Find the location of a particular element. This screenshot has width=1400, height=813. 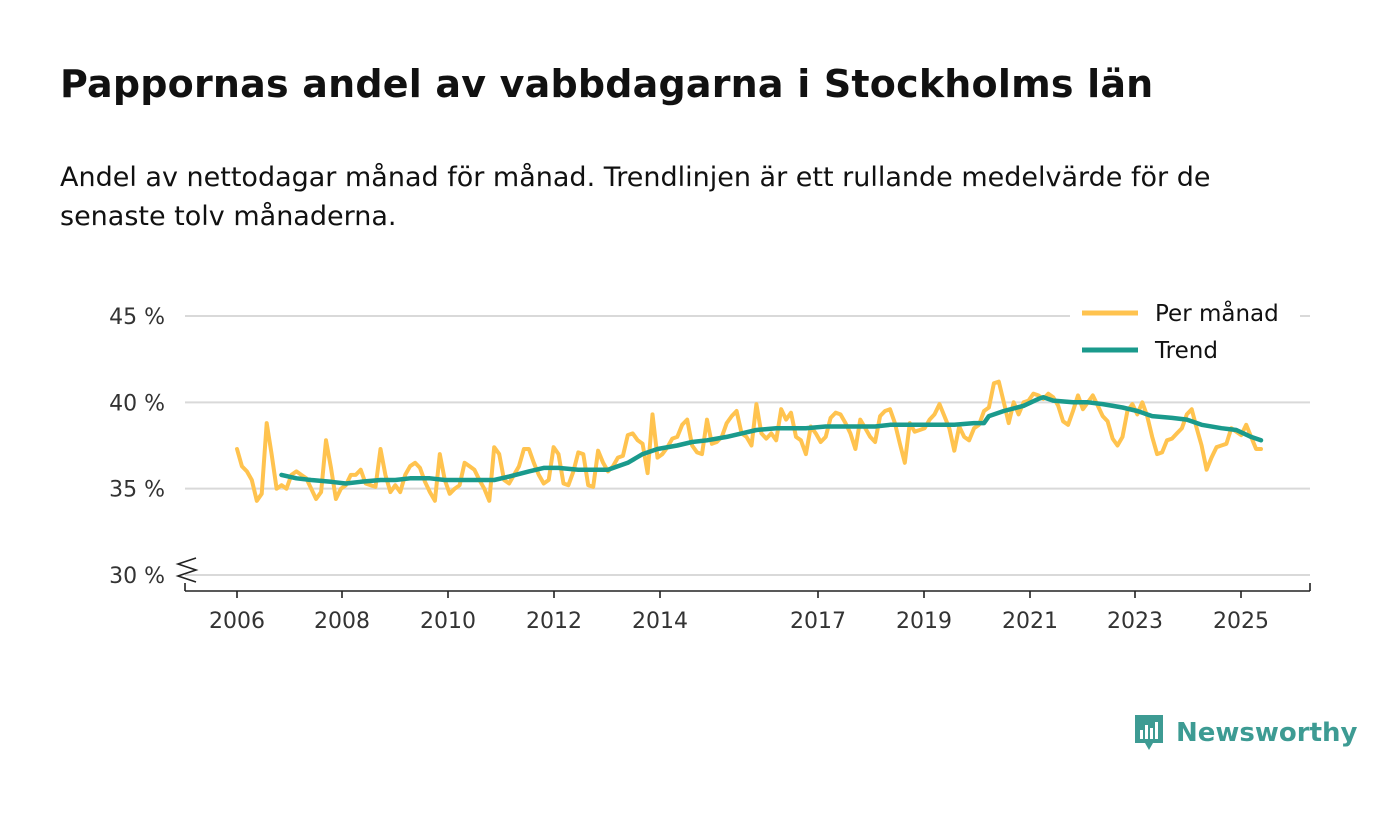

legend-label: Trend is located at coordinates (1186, 351).